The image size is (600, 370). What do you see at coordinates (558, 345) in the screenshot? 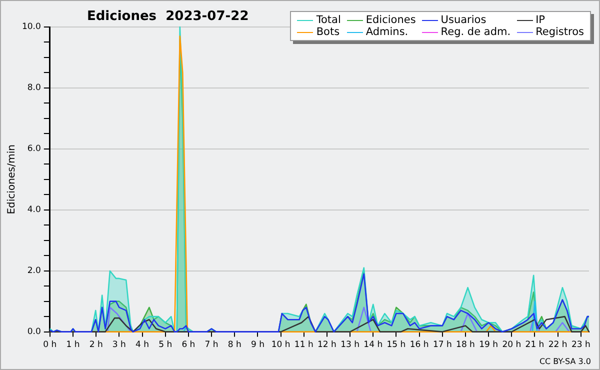
I see `x-tick-label: 22 h` at bounding box center [558, 345].